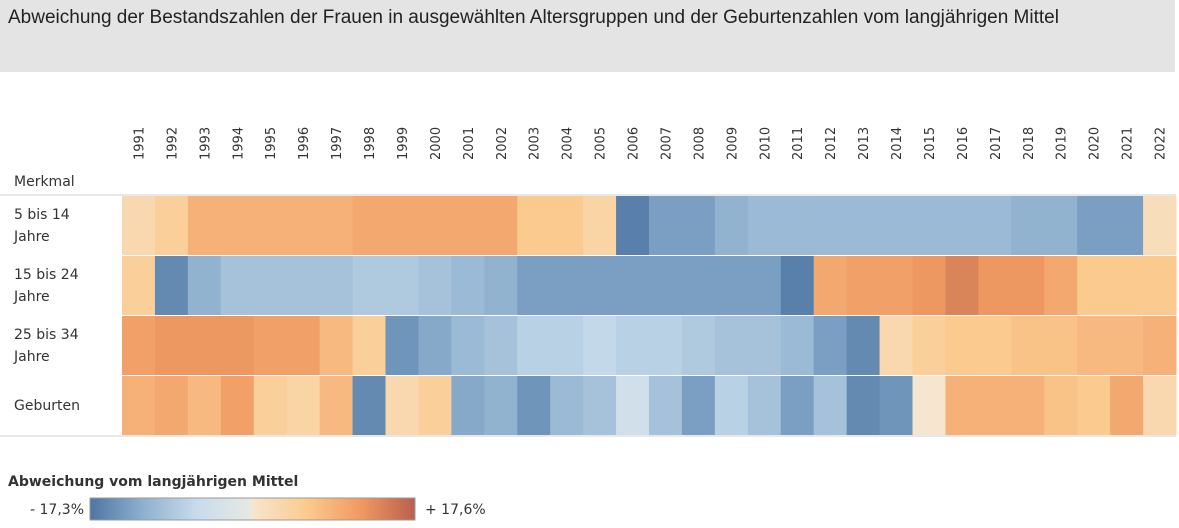  I want to click on row-label: 25 bis 34 Jahre, so click(46, 346).